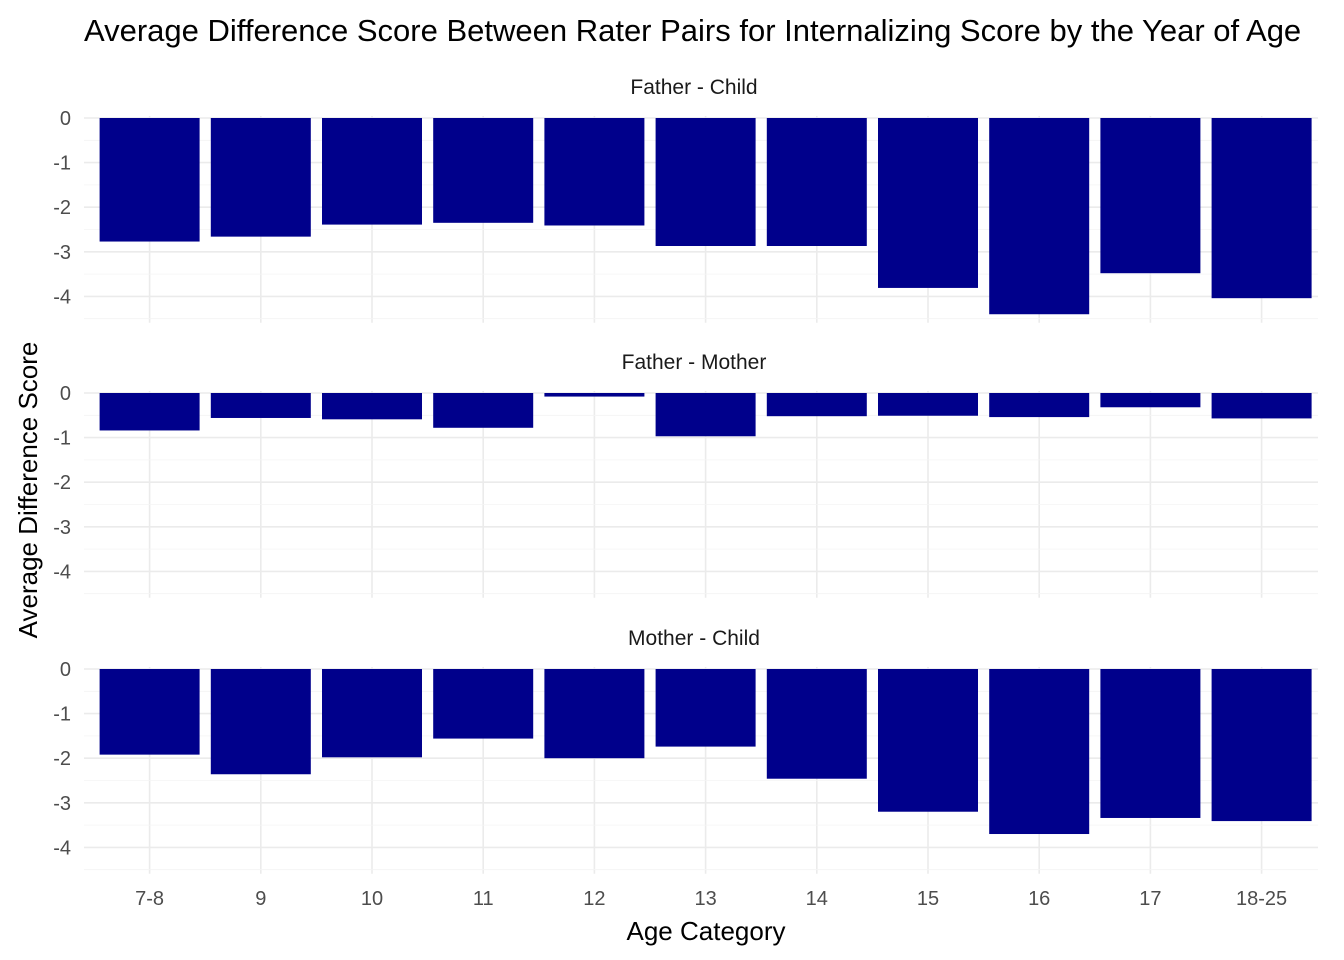 This screenshot has width=1344, height=960. Describe the element at coordinates (1261, 899) in the screenshot. I see `x-tick-label: 18-25` at that location.